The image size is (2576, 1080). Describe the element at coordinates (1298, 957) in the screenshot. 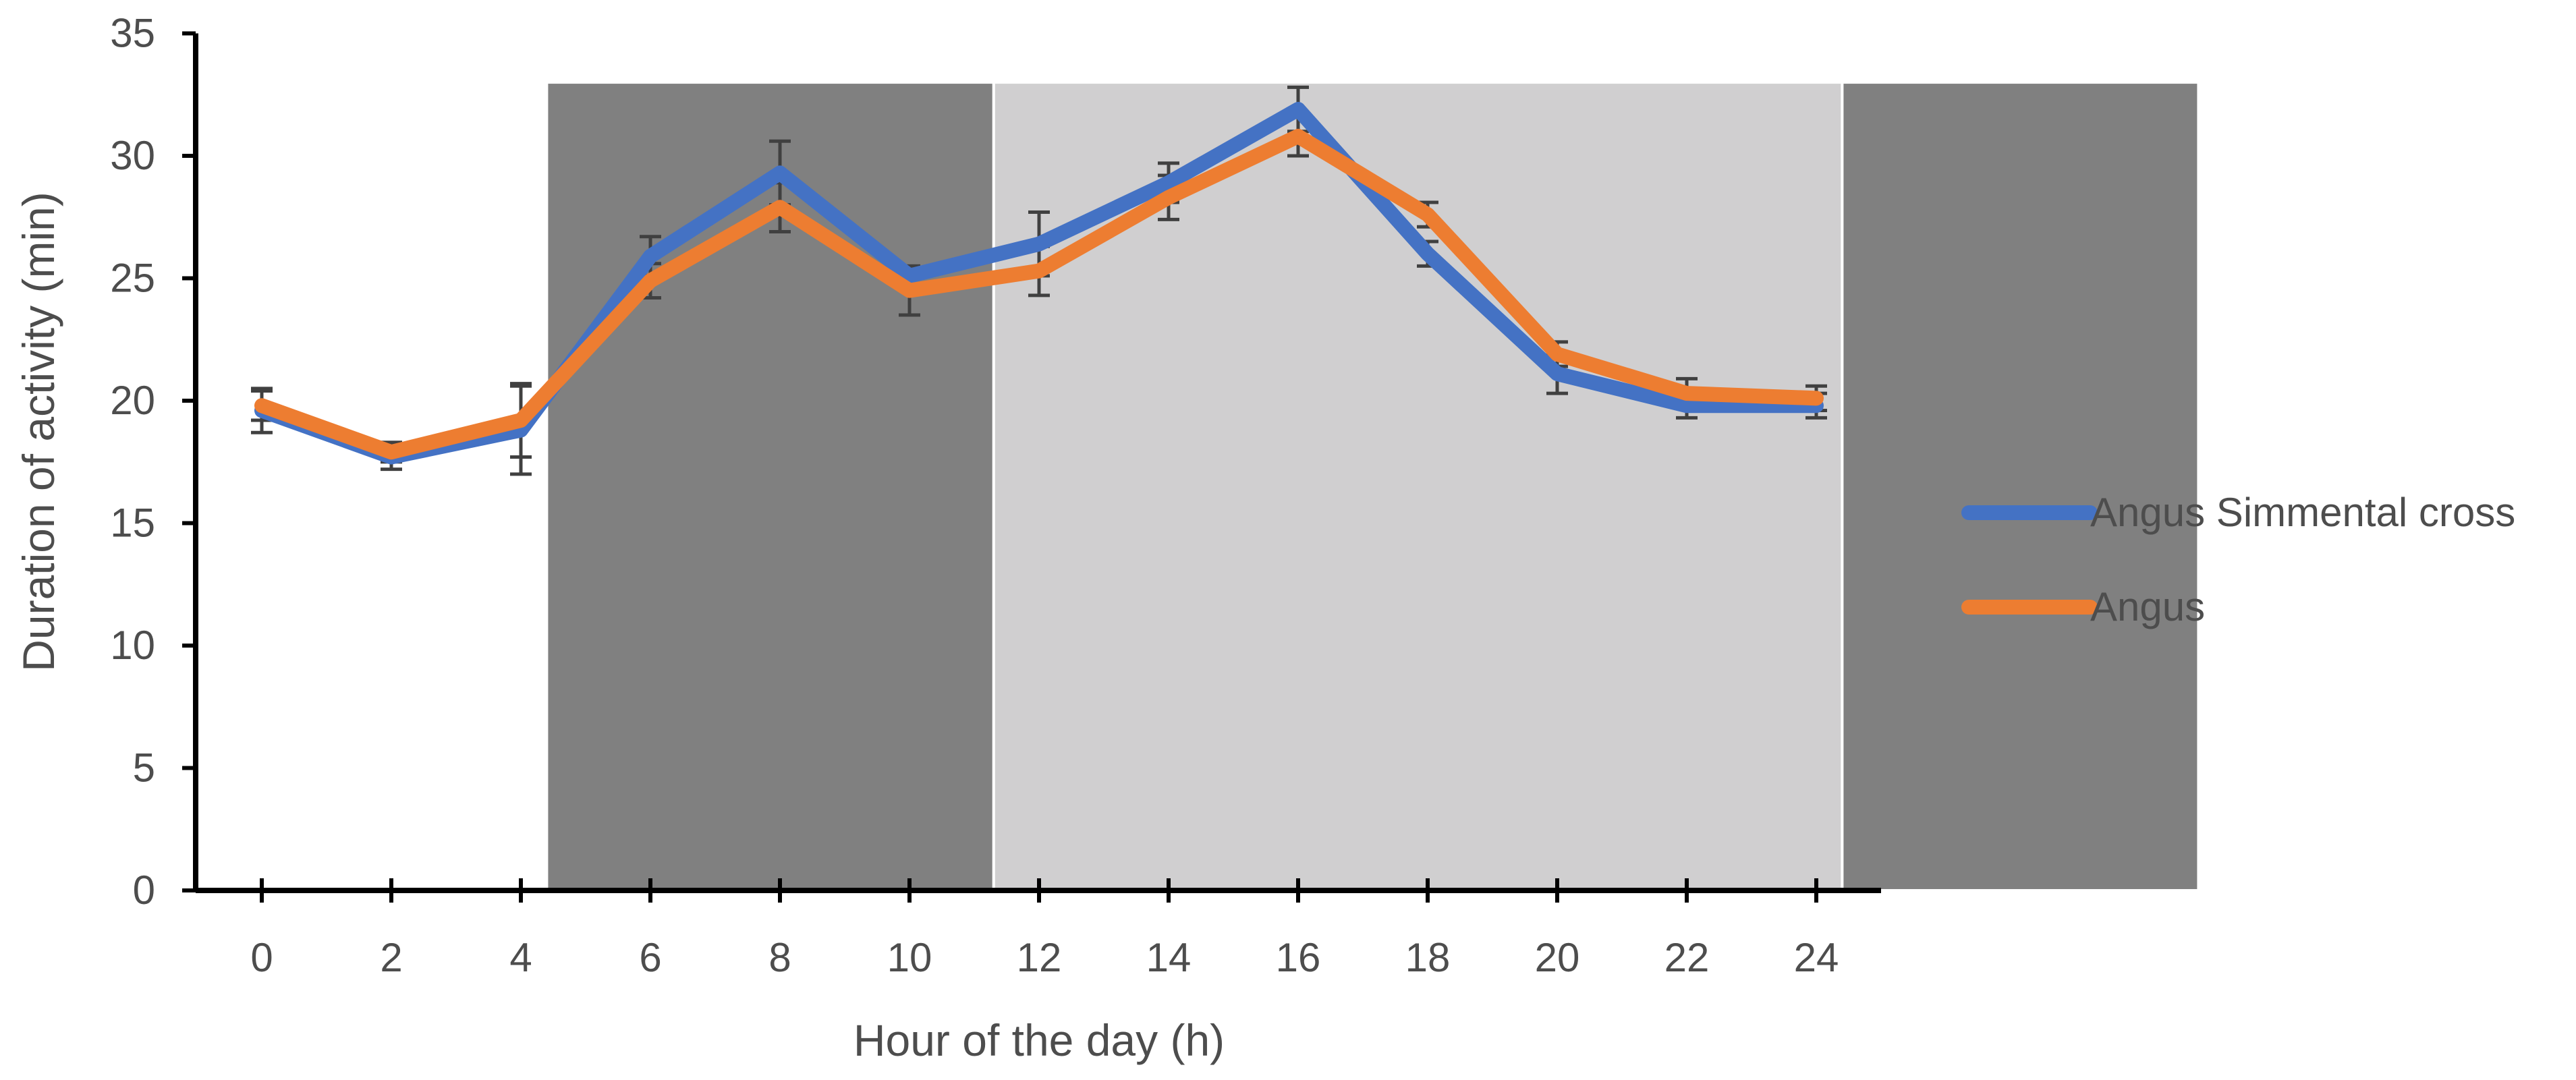

I see `x-tick-label: 16` at that location.